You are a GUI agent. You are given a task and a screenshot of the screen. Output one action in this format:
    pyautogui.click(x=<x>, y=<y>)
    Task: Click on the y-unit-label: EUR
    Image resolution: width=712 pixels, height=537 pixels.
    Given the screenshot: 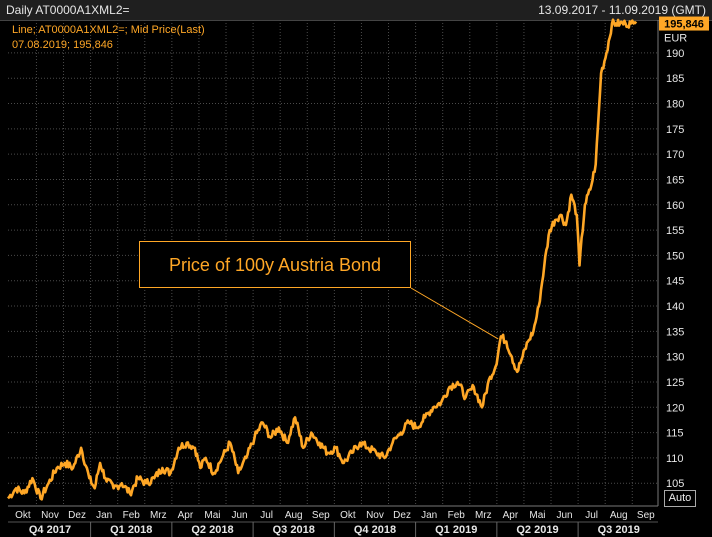 What is the action you would take?
    pyautogui.click(x=675, y=39)
    